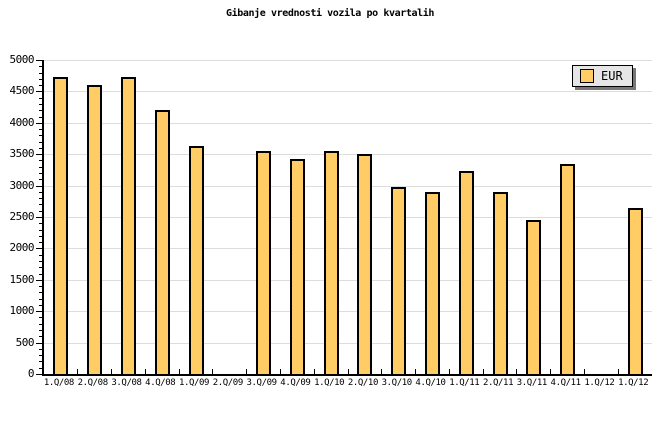 The height and width of the screenshot is (440, 660). I want to click on x-axis-tick-label: 4.Q/10, so click(430, 383).